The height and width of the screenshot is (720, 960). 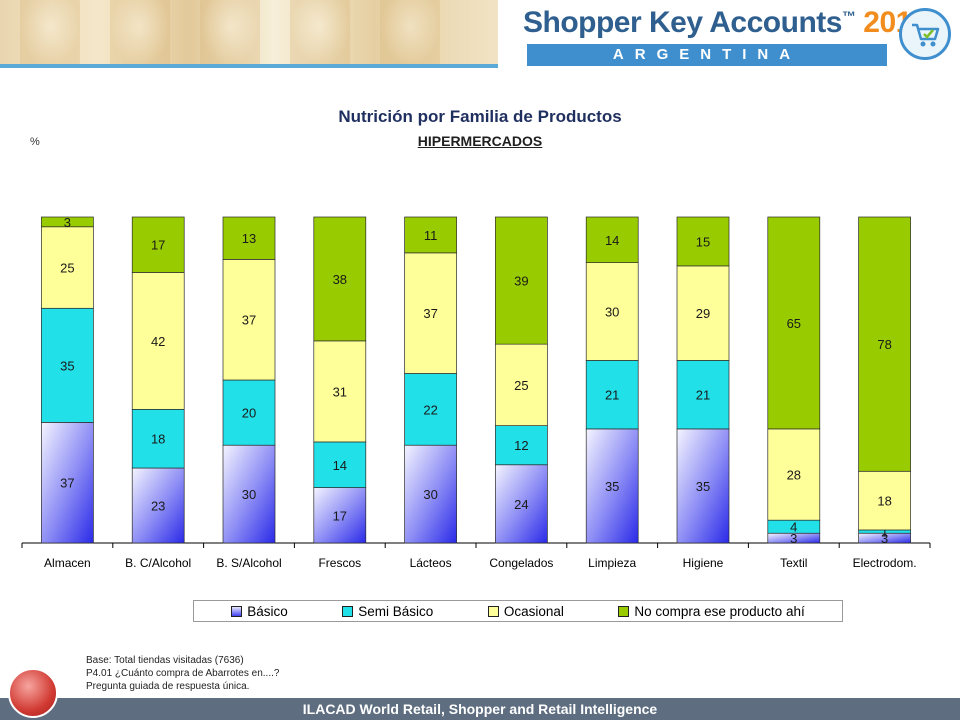 I want to click on data-label-basico: 23, so click(x=158, y=506).